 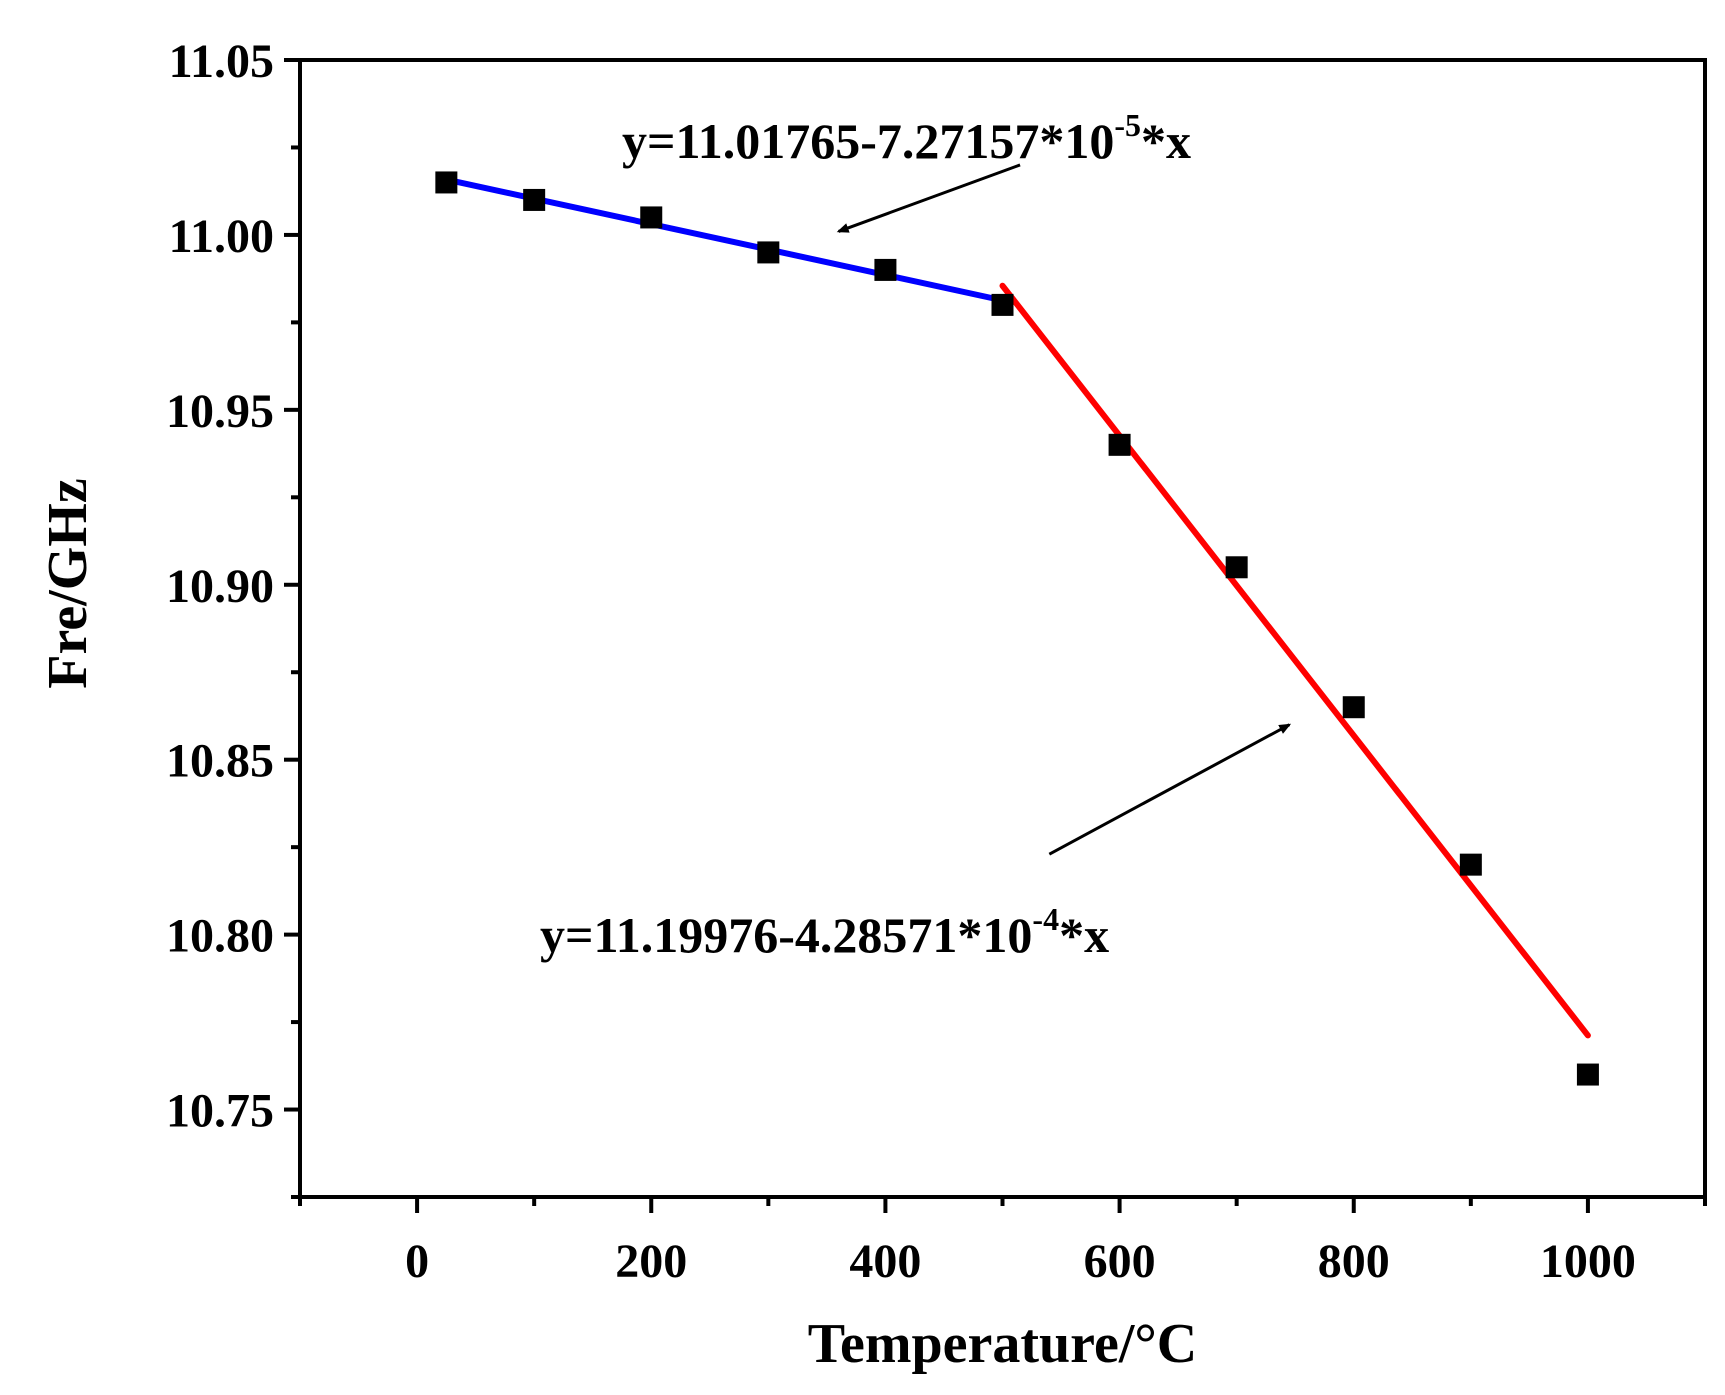 What do you see at coordinates (220, 936) in the screenshot?
I see `y-tick-label: 10.80` at bounding box center [220, 936].